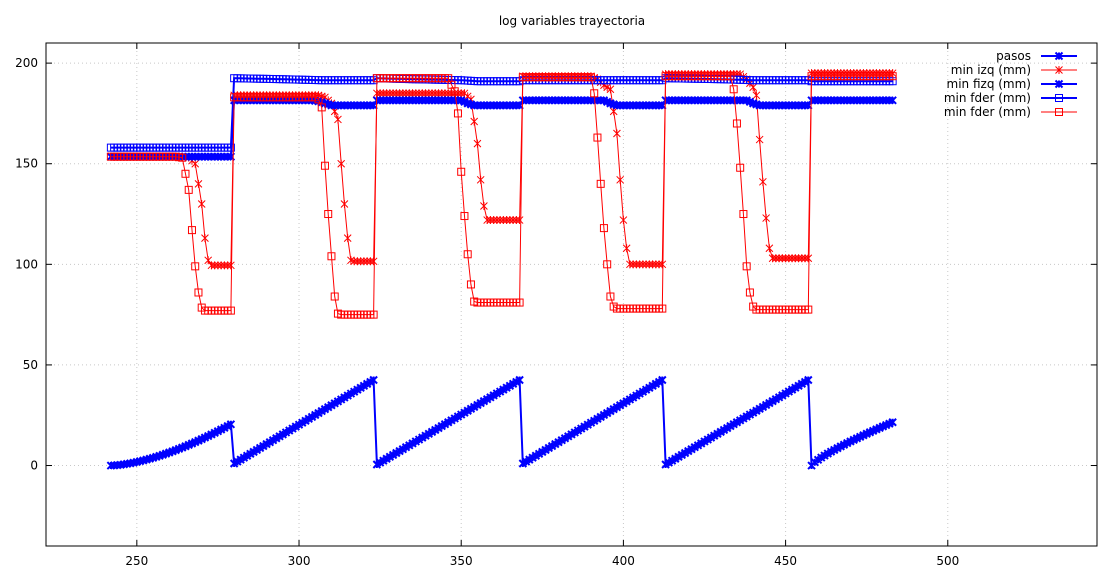  What do you see at coordinates (1059, 98) in the screenshot?
I see `legend-3-point` at bounding box center [1059, 98].